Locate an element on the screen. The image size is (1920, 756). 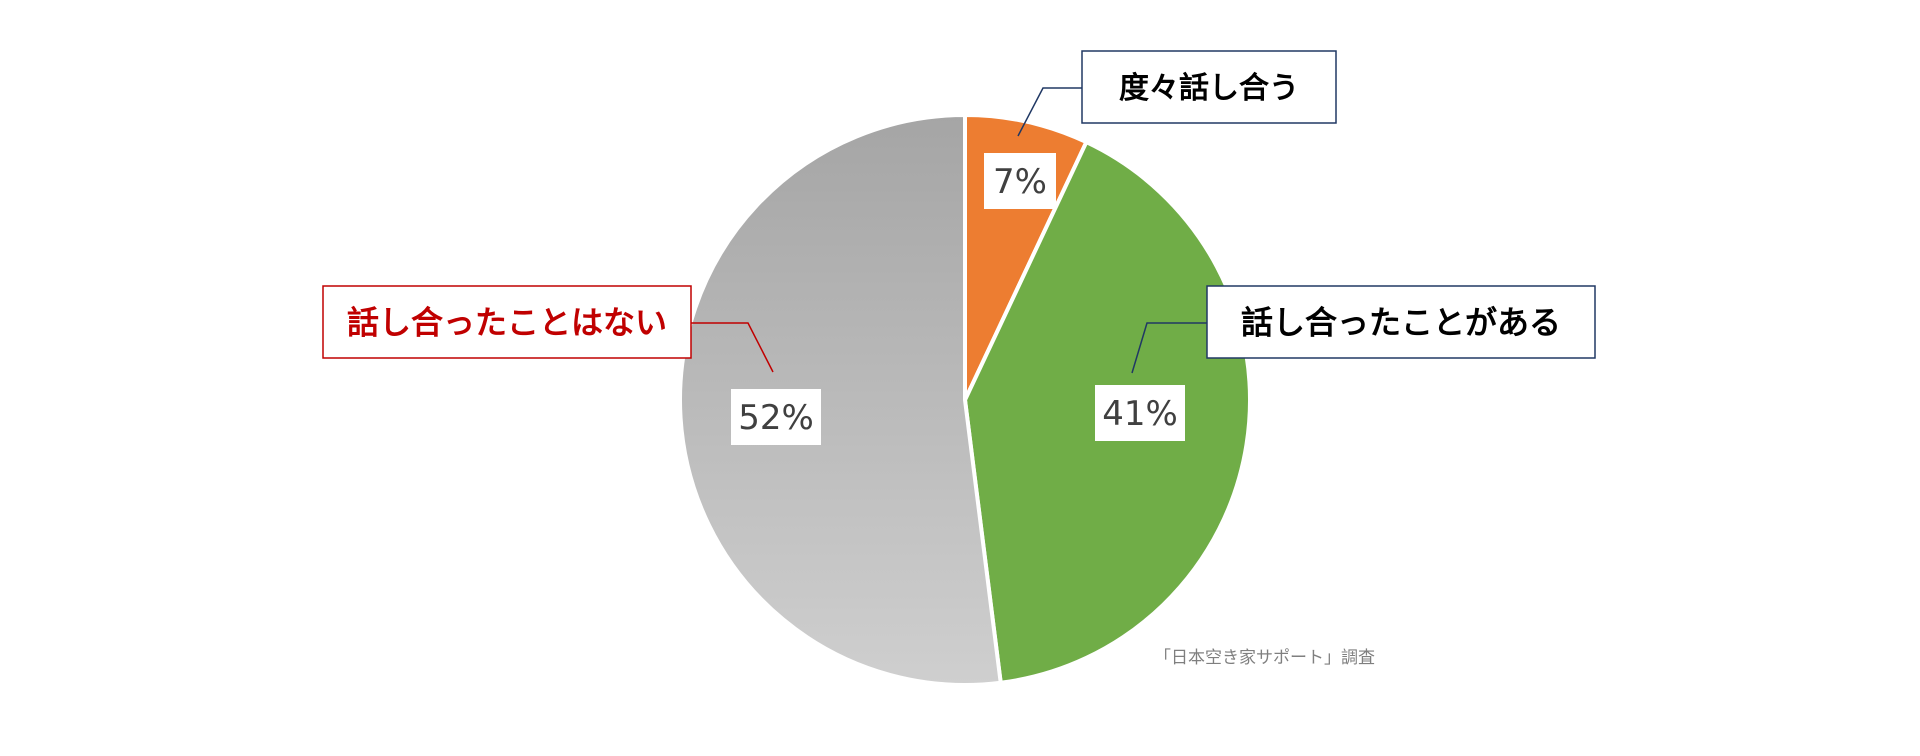
leader-lines is located at coordinates (949, 230).